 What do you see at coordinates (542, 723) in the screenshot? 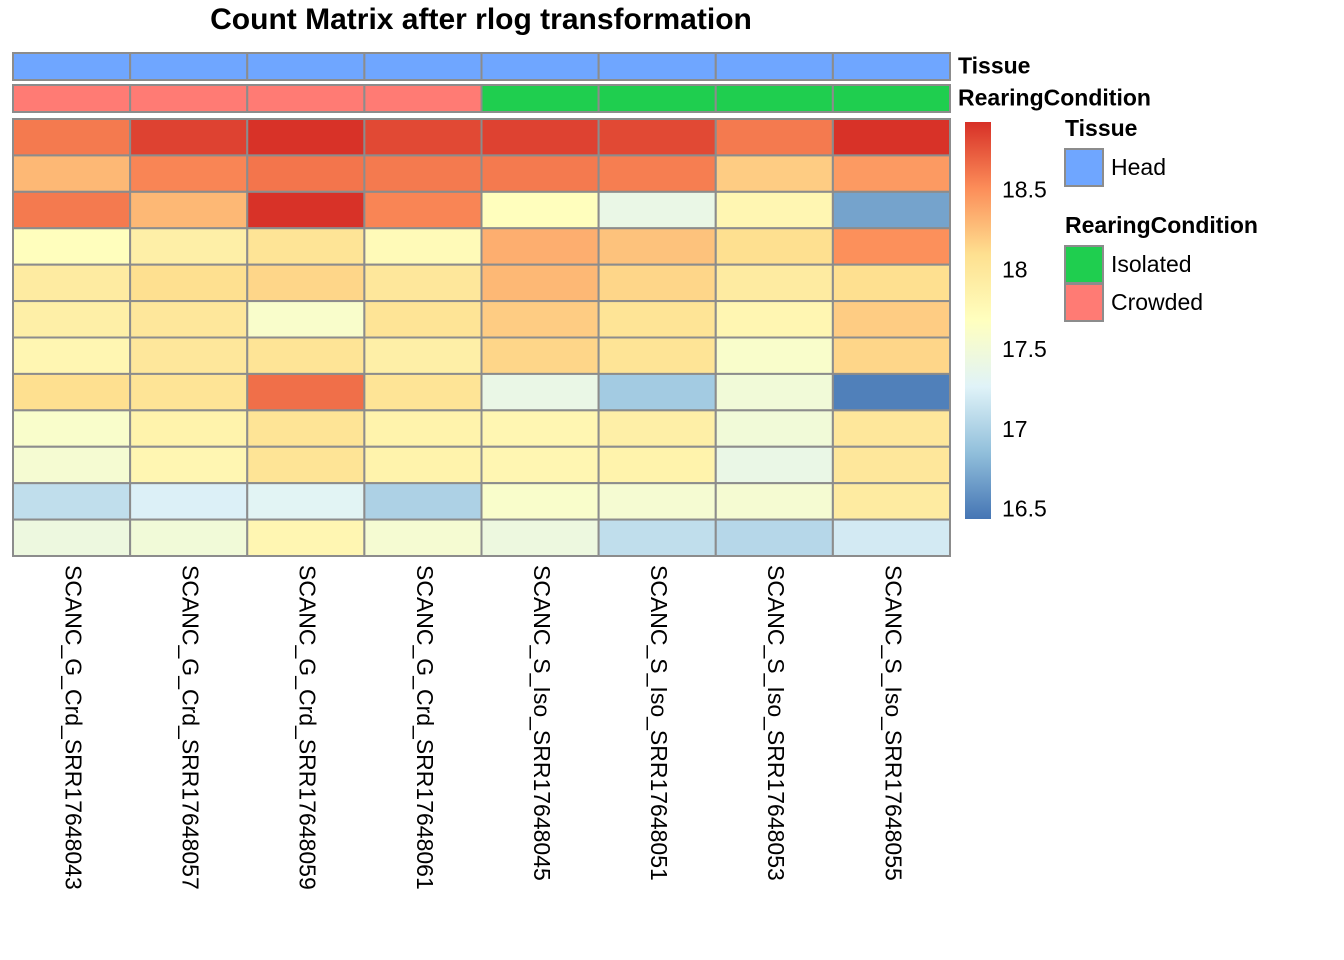
I see `column-label: SCANC_S_Iso_SRR17648045` at bounding box center [542, 723].